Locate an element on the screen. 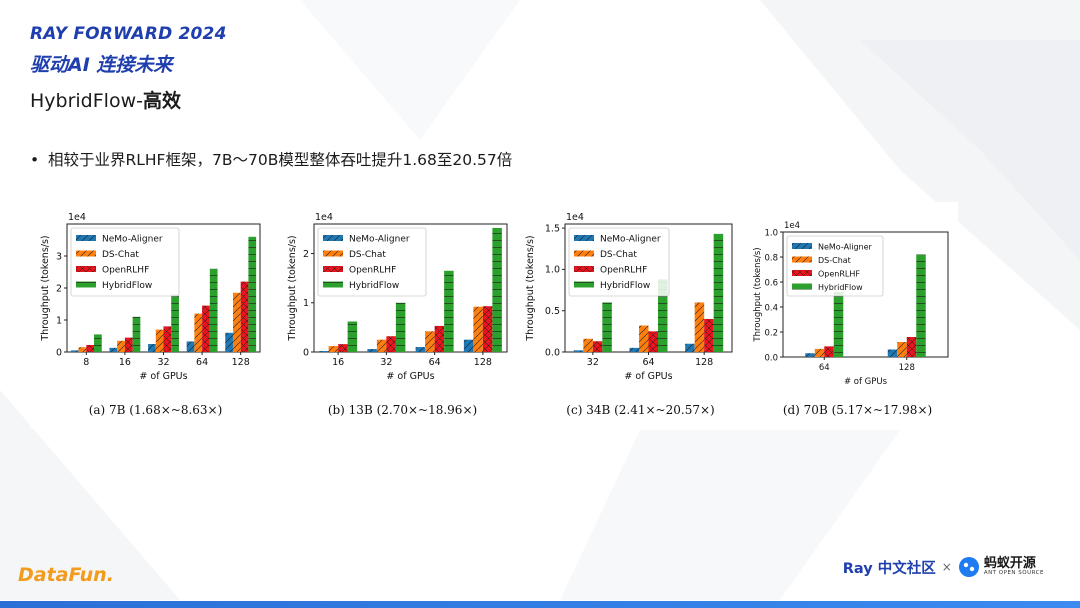 The height and width of the screenshot is (608, 1080). chart-caption: (b) 13B (2.70×~18.96×) is located at coordinates (402, 410).